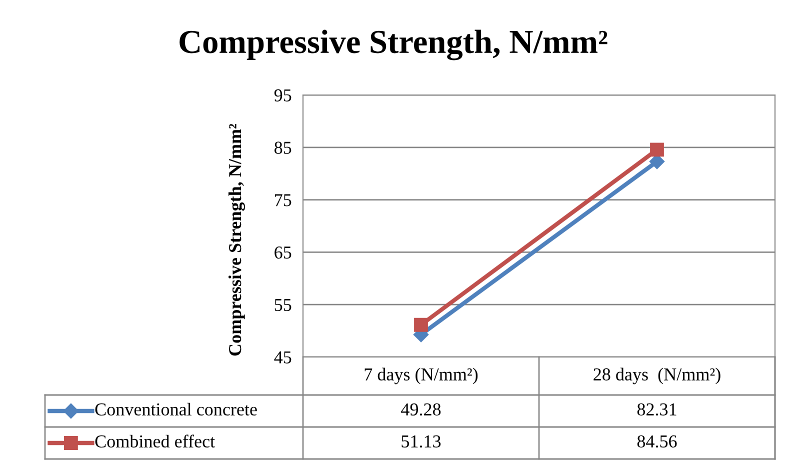 This screenshot has width=786, height=470. What do you see at coordinates (421, 376) in the screenshot?
I see `x-tick-label: 7 days (N/mm²)` at bounding box center [421, 376].